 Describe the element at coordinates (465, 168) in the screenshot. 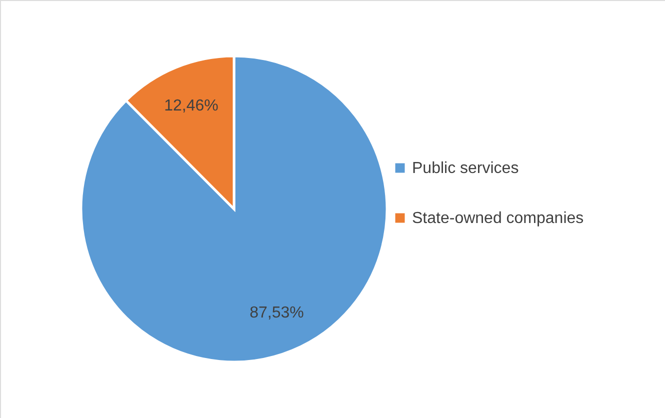

I see `legend-label: Public services` at that location.